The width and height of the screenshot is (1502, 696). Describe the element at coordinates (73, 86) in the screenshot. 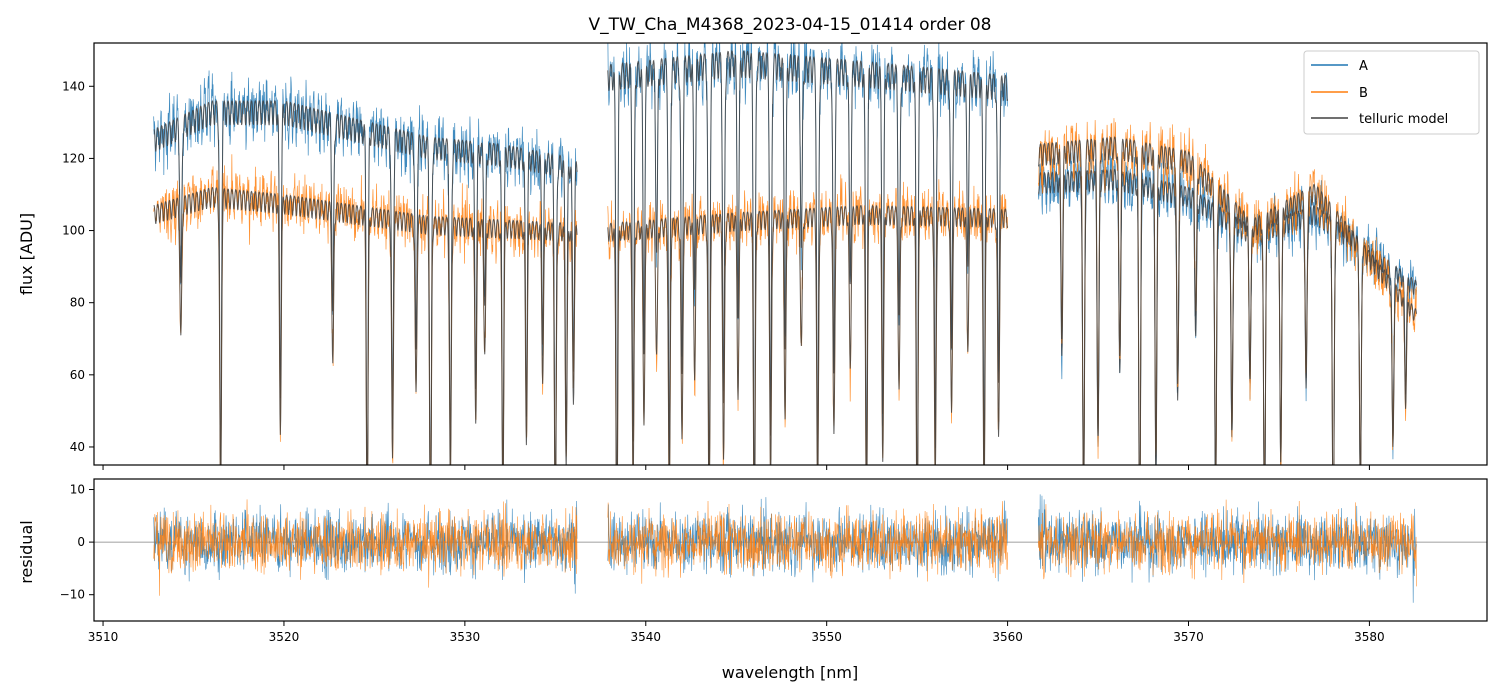

I see `flux-y-tick-label: 140` at that location.